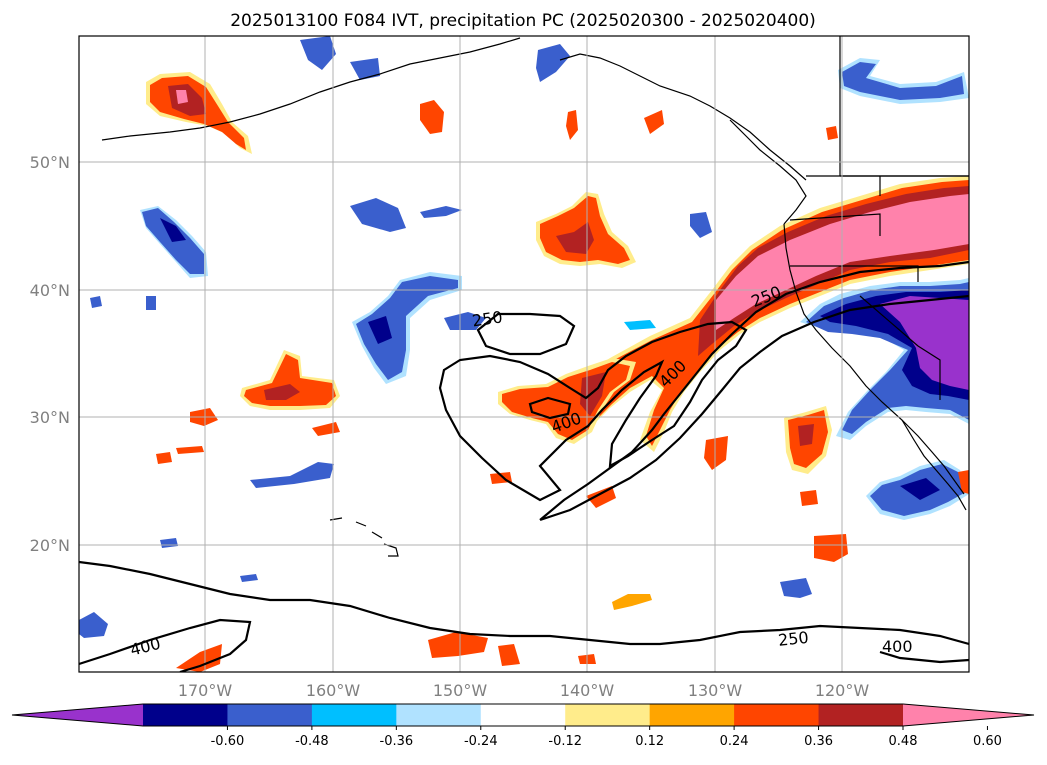  I want to click on ivt-contour-south-inner, so click(165, 645).